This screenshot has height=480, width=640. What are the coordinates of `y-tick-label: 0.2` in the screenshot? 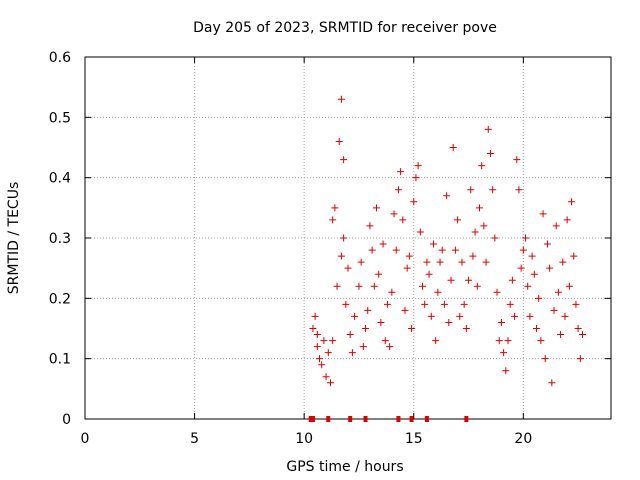 It's located at (60, 299).